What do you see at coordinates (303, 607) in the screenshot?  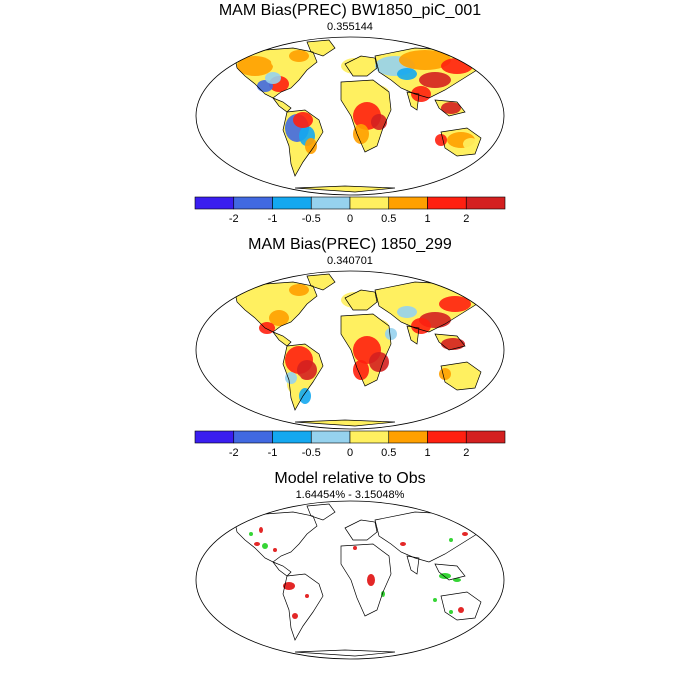 I see `land-samerica` at bounding box center [303, 607].